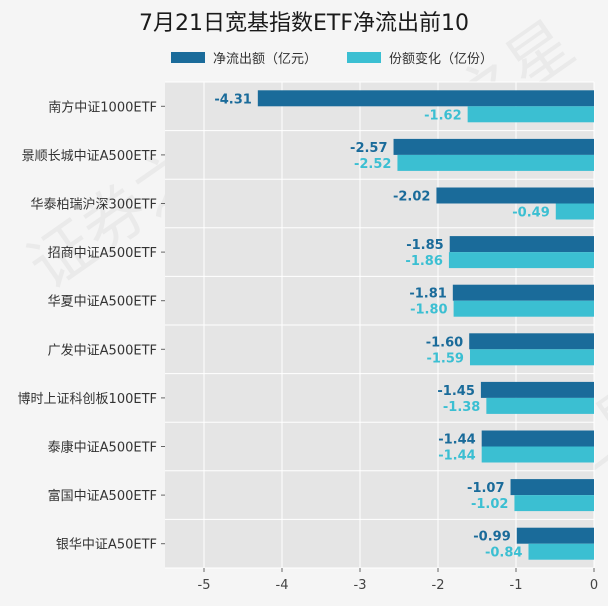  What do you see at coordinates (204, 585) in the screenshot?
I see `x-tick-label: -5` at bounding box center [204, 585].